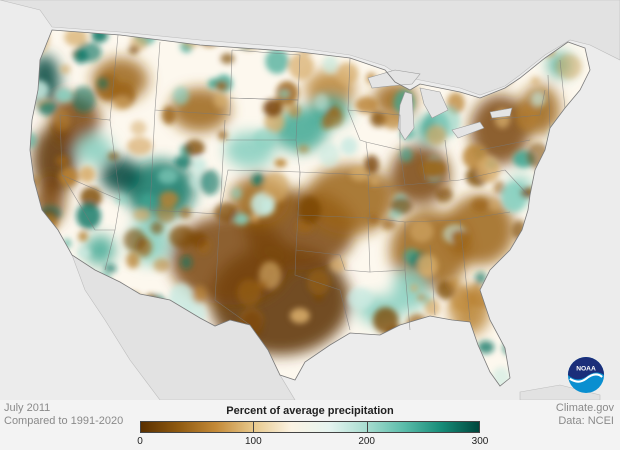 This screenshot has width=620, height=450. I want to click on caption-source: Climate.gov, so click(584, 408).